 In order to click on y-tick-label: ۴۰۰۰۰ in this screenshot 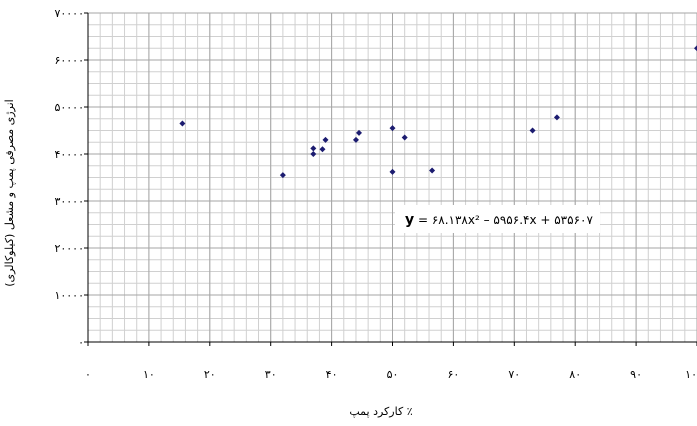, I will do `click(69, 154)`.